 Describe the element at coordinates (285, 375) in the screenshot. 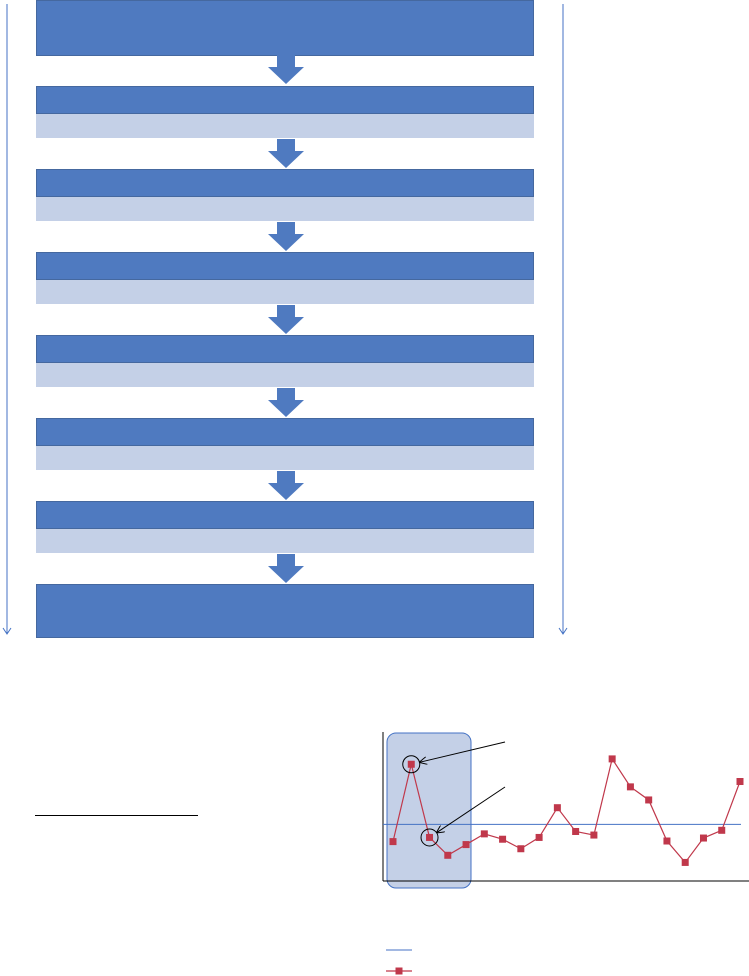

I see `flow-step-5-detail` at that location.